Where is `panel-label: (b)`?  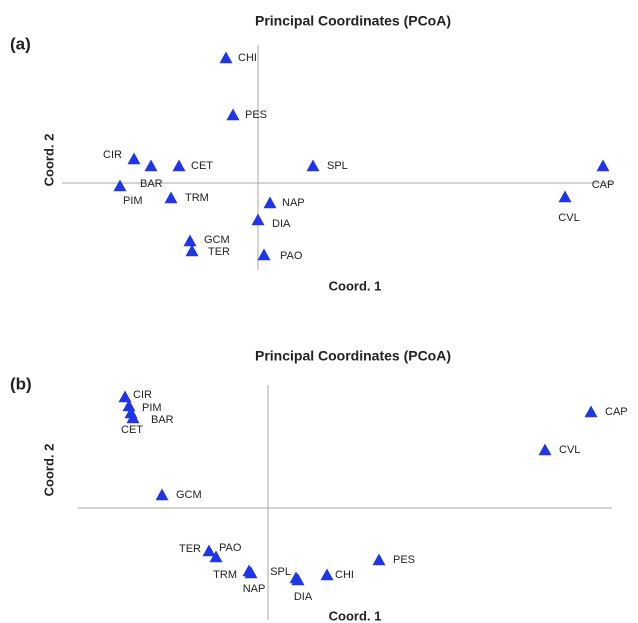
panel-label: (b) is located at coordinates (21, 383).